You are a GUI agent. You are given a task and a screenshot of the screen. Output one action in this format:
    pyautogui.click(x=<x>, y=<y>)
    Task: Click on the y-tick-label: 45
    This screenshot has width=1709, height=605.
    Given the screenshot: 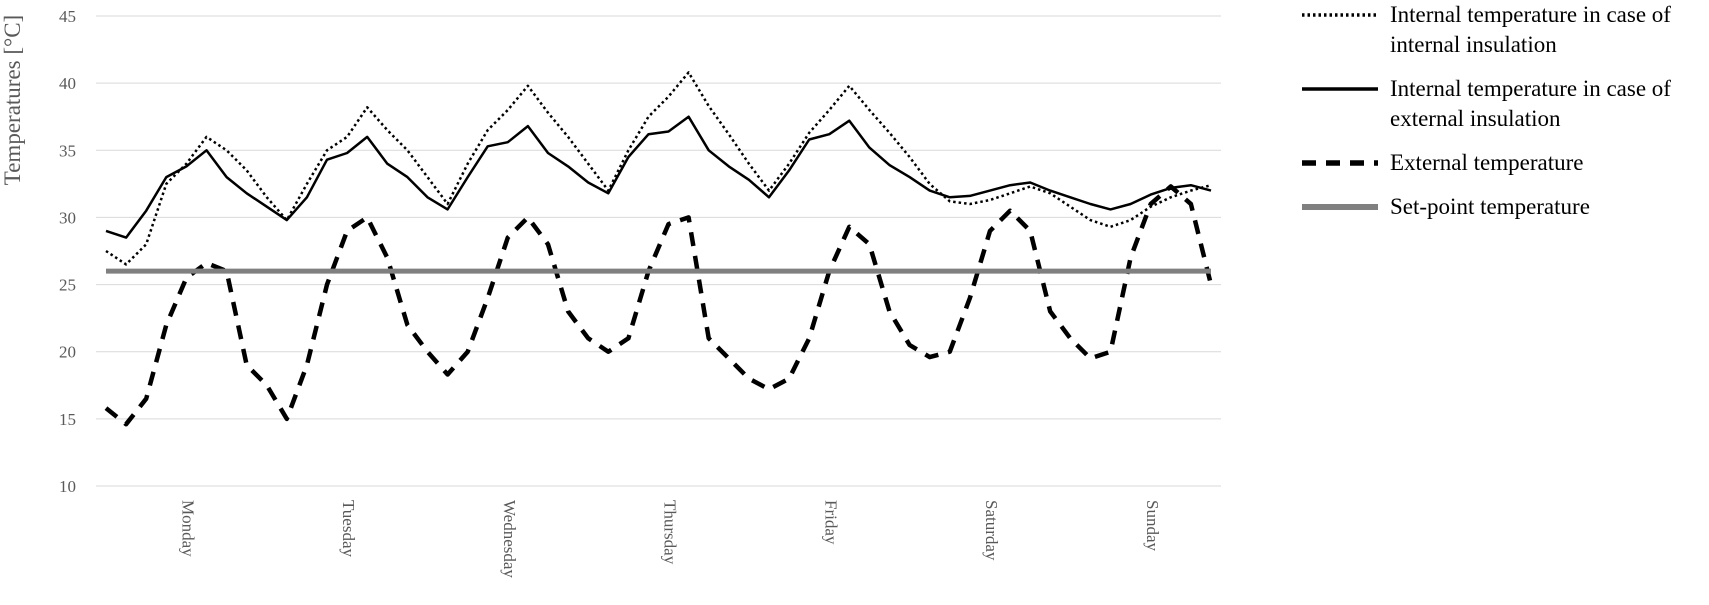 What is the action you would take?
    pyautogui.click(x=67, y=16)
    